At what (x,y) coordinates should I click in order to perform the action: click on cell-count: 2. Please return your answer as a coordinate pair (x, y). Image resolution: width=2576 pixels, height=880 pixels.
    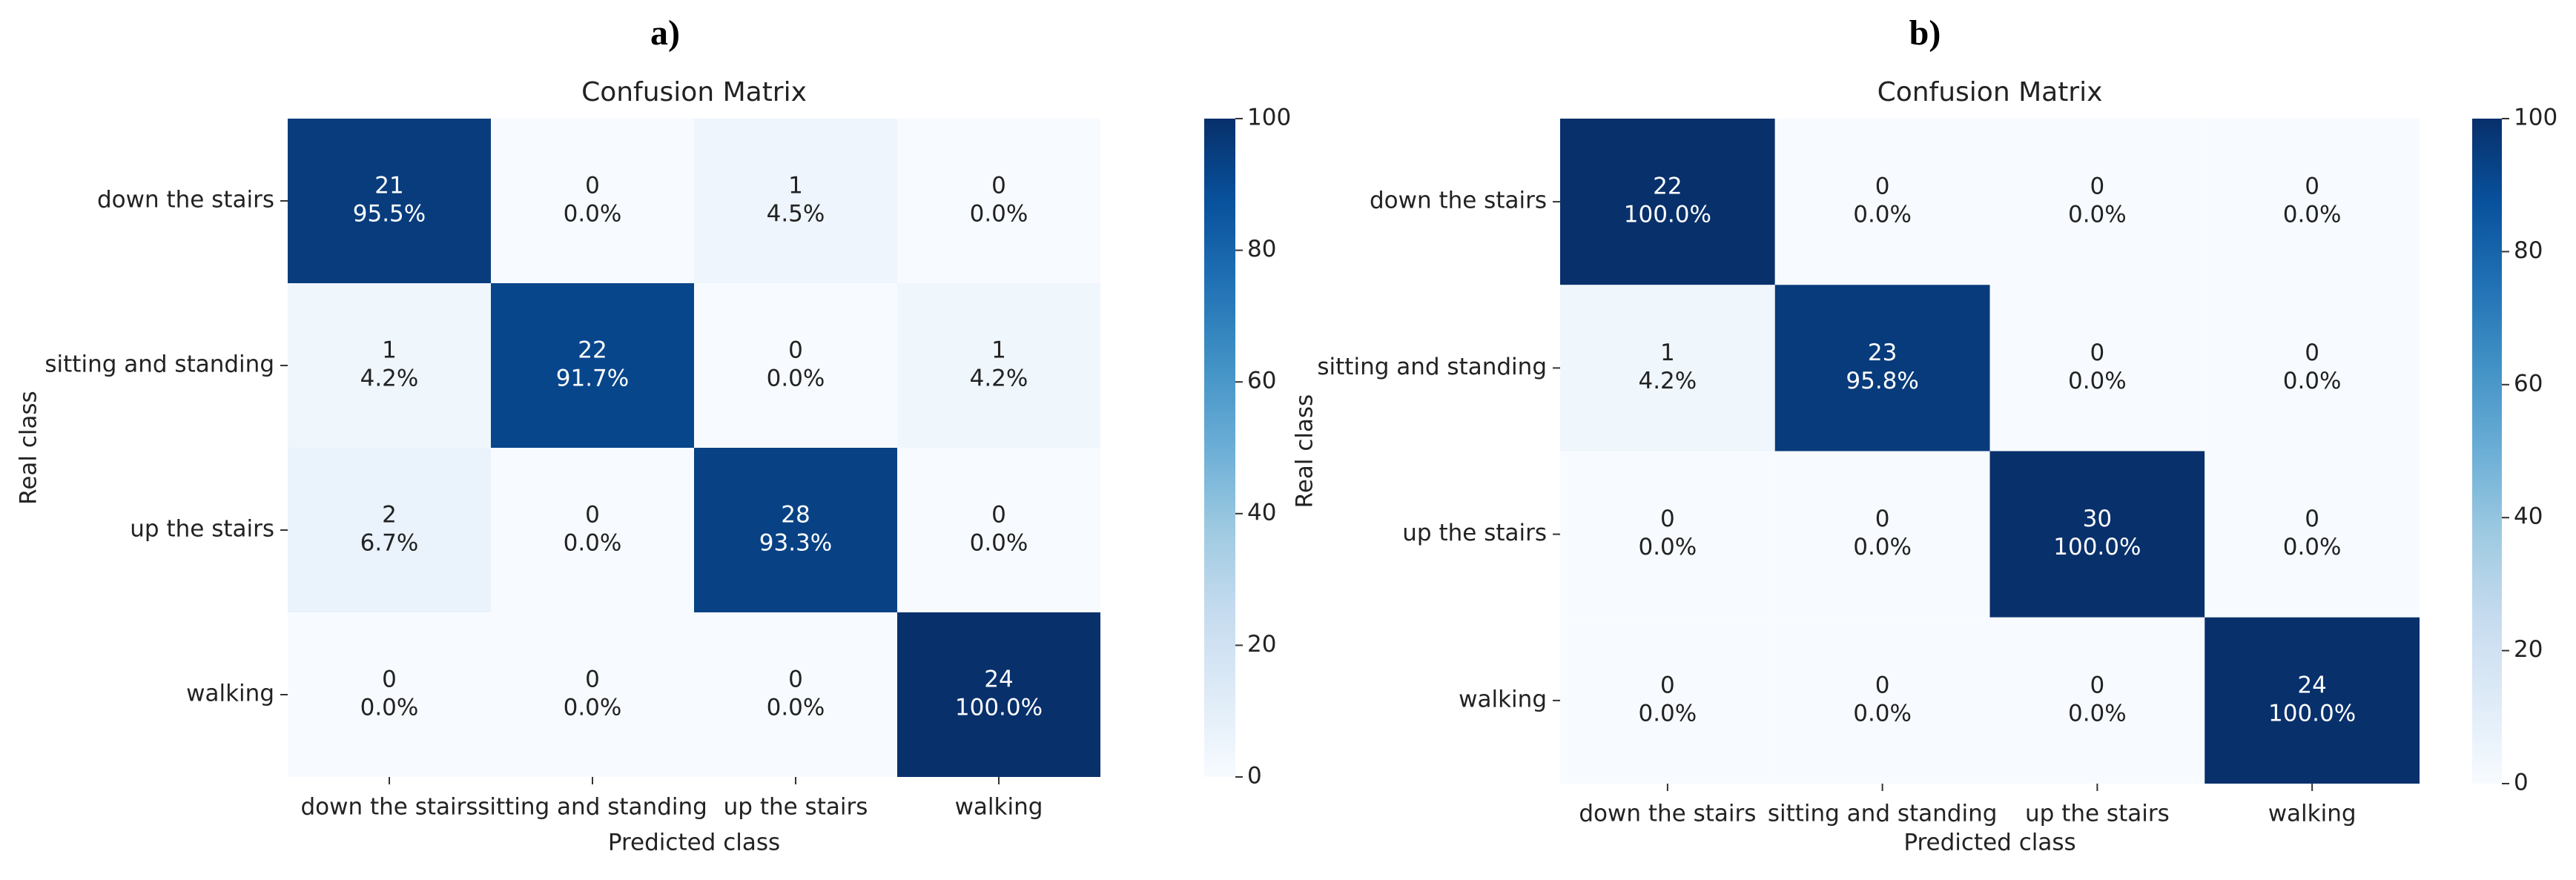
    Looking at the image, I should click on (389, 515).